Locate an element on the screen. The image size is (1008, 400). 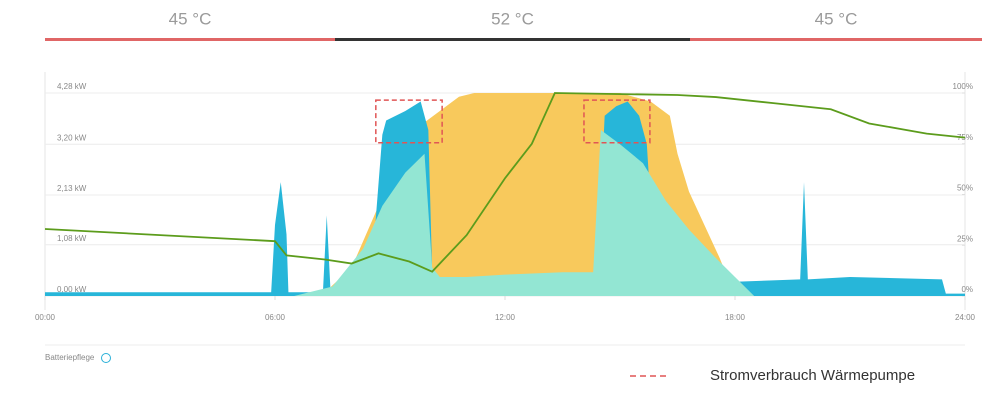
y2-tick-label: 0% is located at coordinates (967, 289).